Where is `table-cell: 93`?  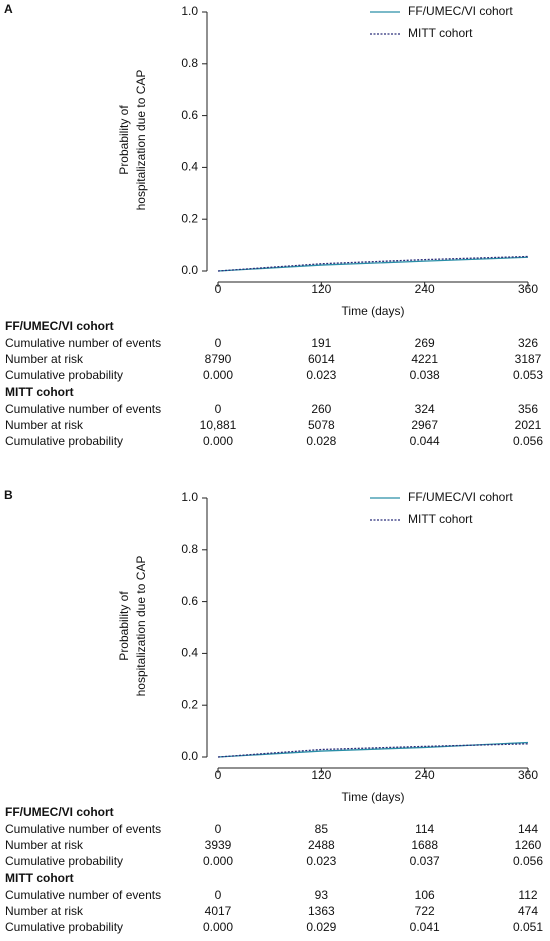 table-cell: 93 is located at coordinates (322, 895).